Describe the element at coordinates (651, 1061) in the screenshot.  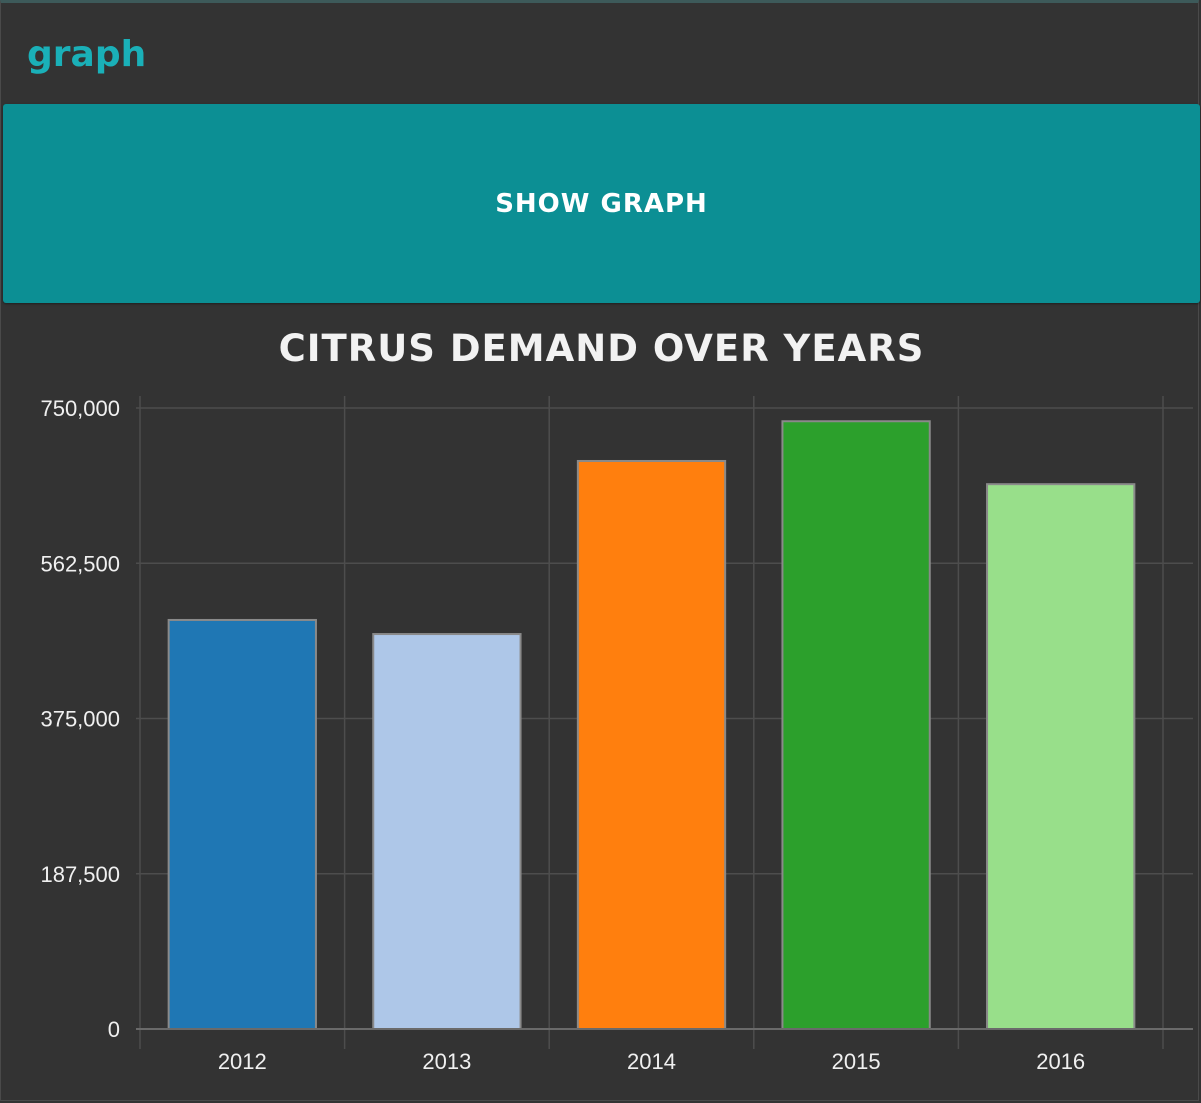
I see `x-tick-label: 2014` at that location.